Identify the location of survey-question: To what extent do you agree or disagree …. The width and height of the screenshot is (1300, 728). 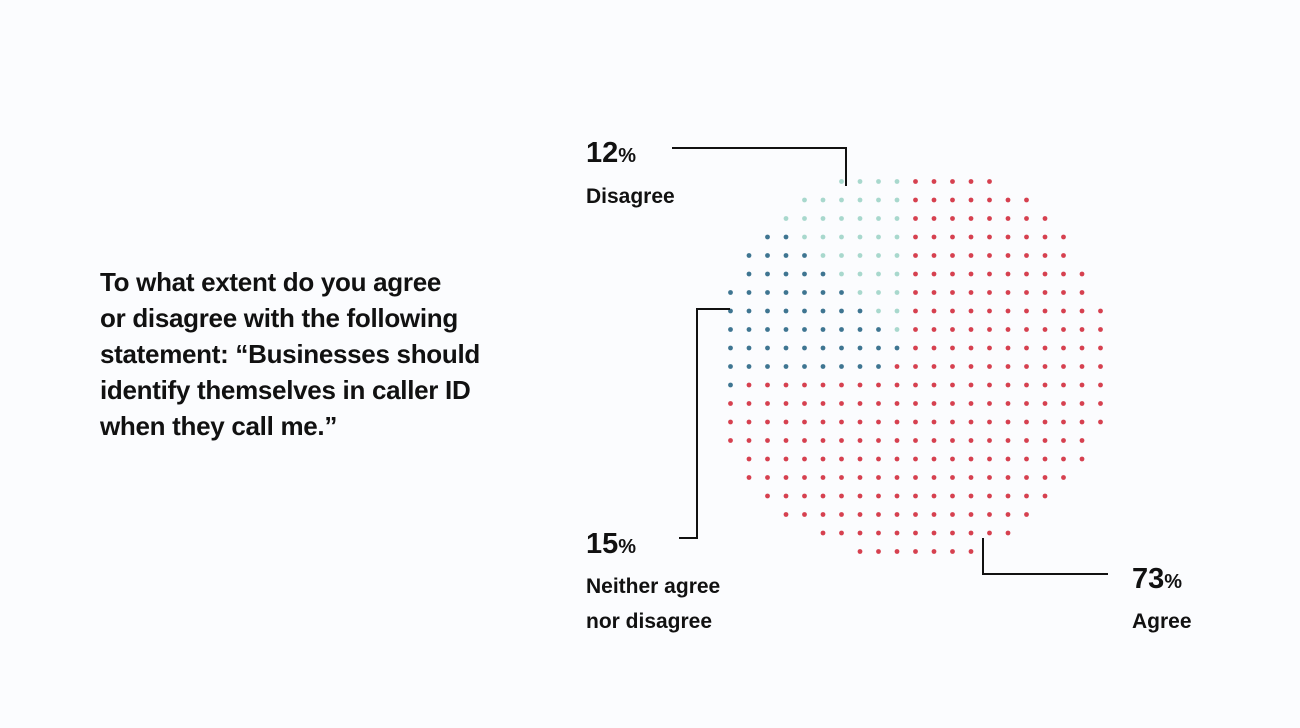
(315, 354).